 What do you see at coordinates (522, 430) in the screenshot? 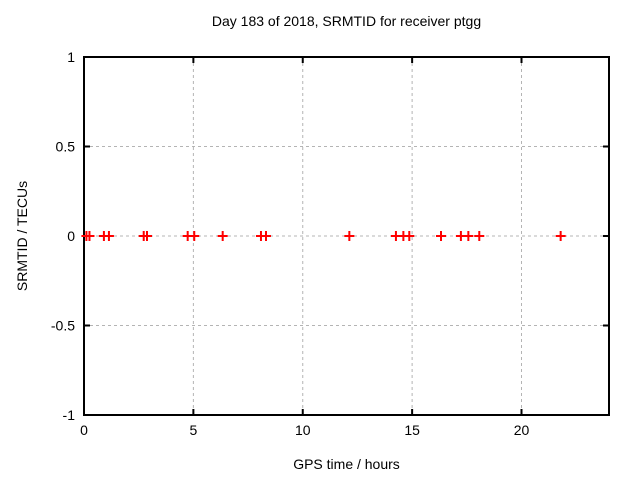
I see `x-tick-label: 20` at bounding box center [522, 430].